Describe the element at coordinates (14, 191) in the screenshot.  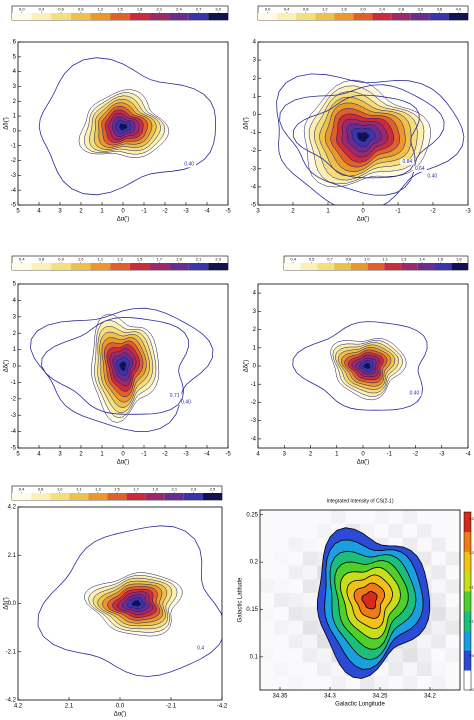
I see `y-tick-label: -4` at that location.